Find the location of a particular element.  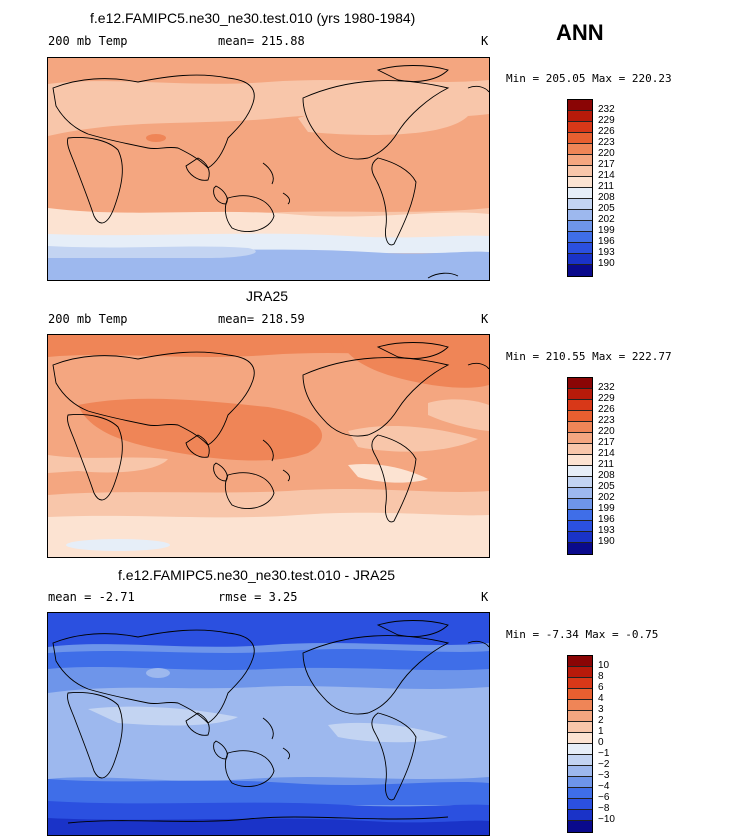

season-label: ANN is located at coordinates (580, 32).